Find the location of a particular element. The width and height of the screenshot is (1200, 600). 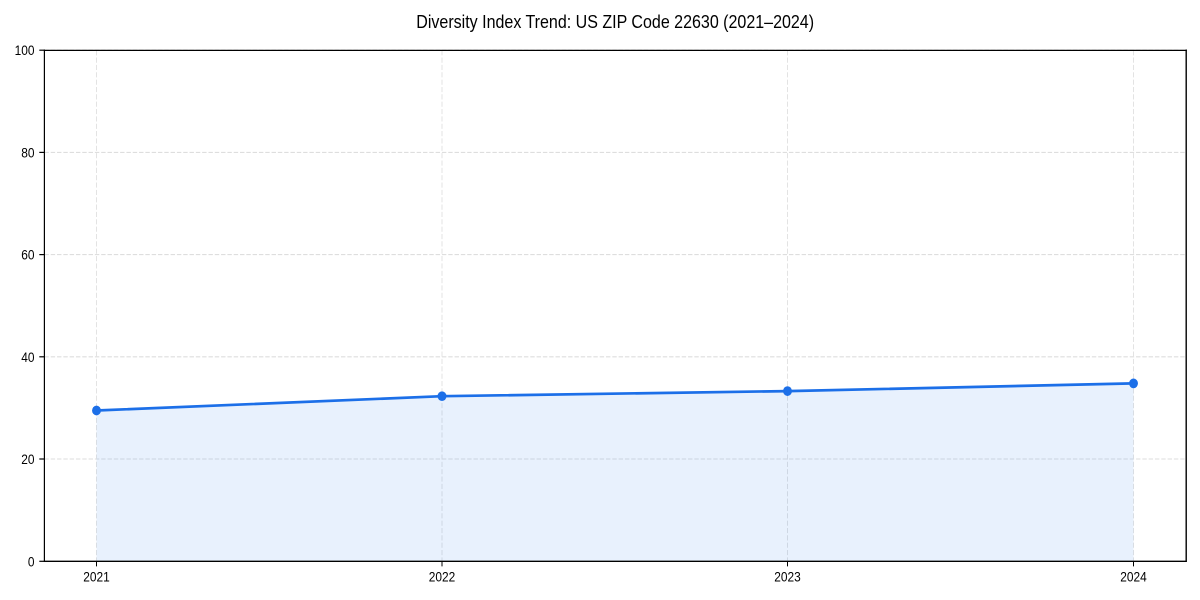

svg-text: 20 is located at coordinates (27, 459).